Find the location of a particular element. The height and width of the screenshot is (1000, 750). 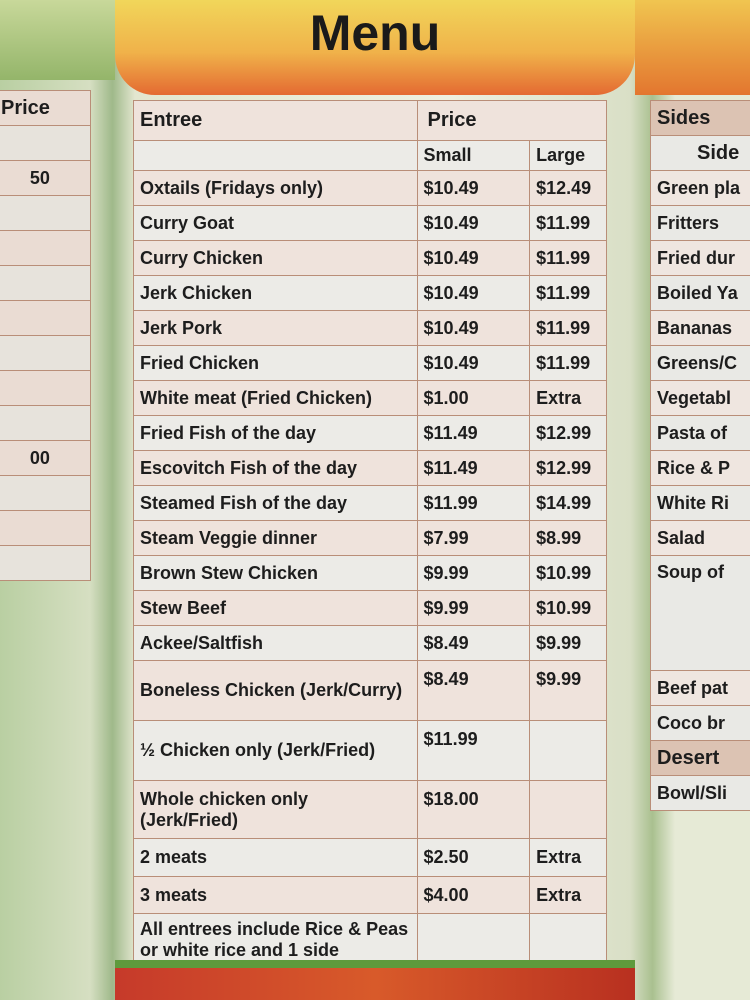

table-row: Curry Goat $10.49 $11.99 is located at coordinates (370, 223).